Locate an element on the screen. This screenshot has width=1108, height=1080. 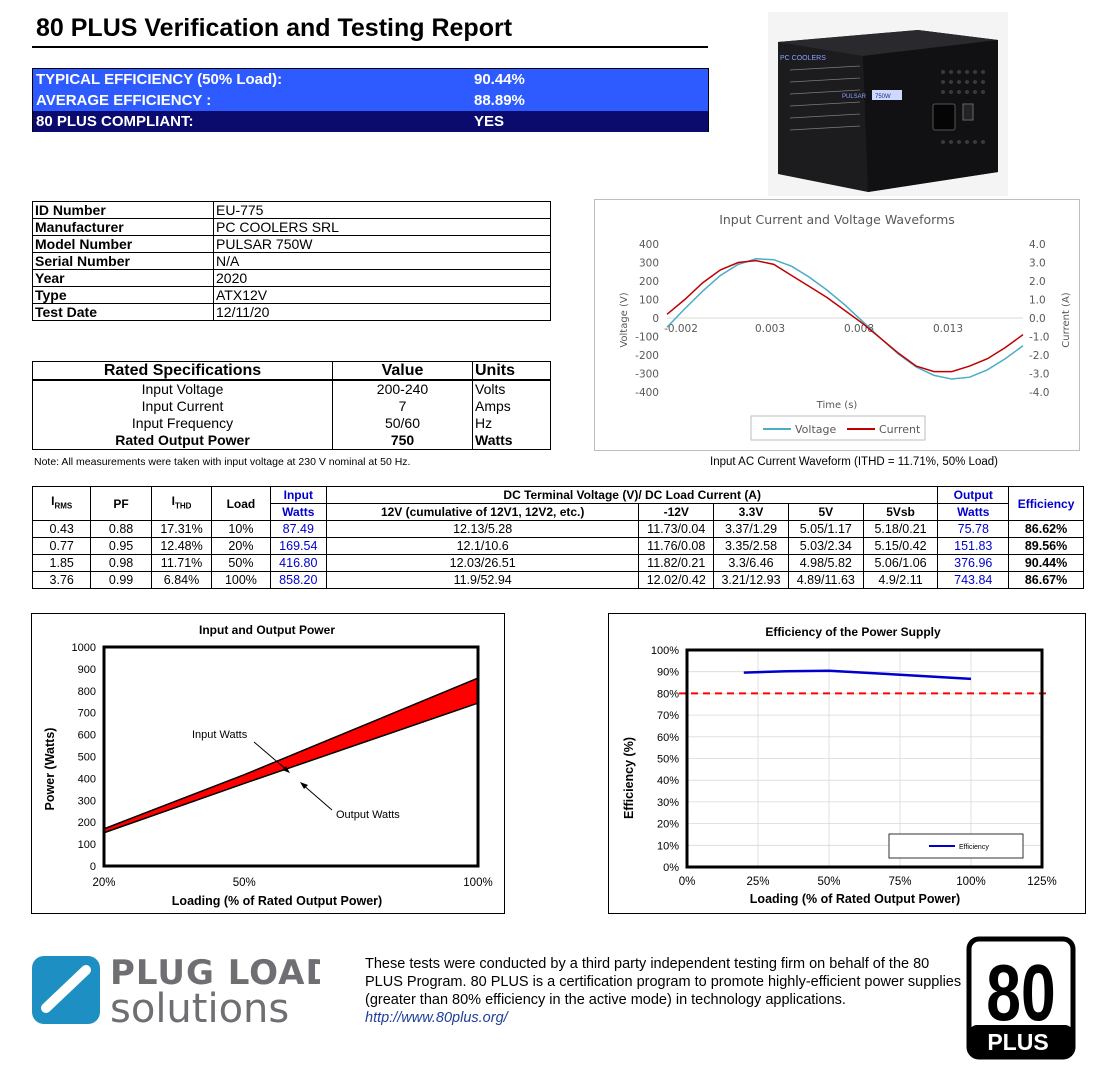
spec-name: Input Frequency is located at coordinates (182, 423).